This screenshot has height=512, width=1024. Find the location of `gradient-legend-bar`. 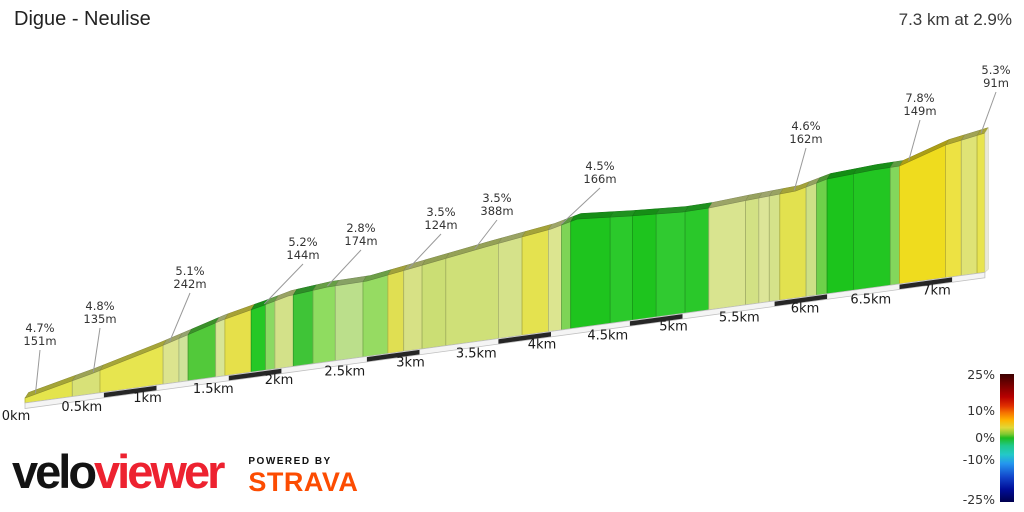

gradient-legend-bar is located at coordinates (1007, 438).